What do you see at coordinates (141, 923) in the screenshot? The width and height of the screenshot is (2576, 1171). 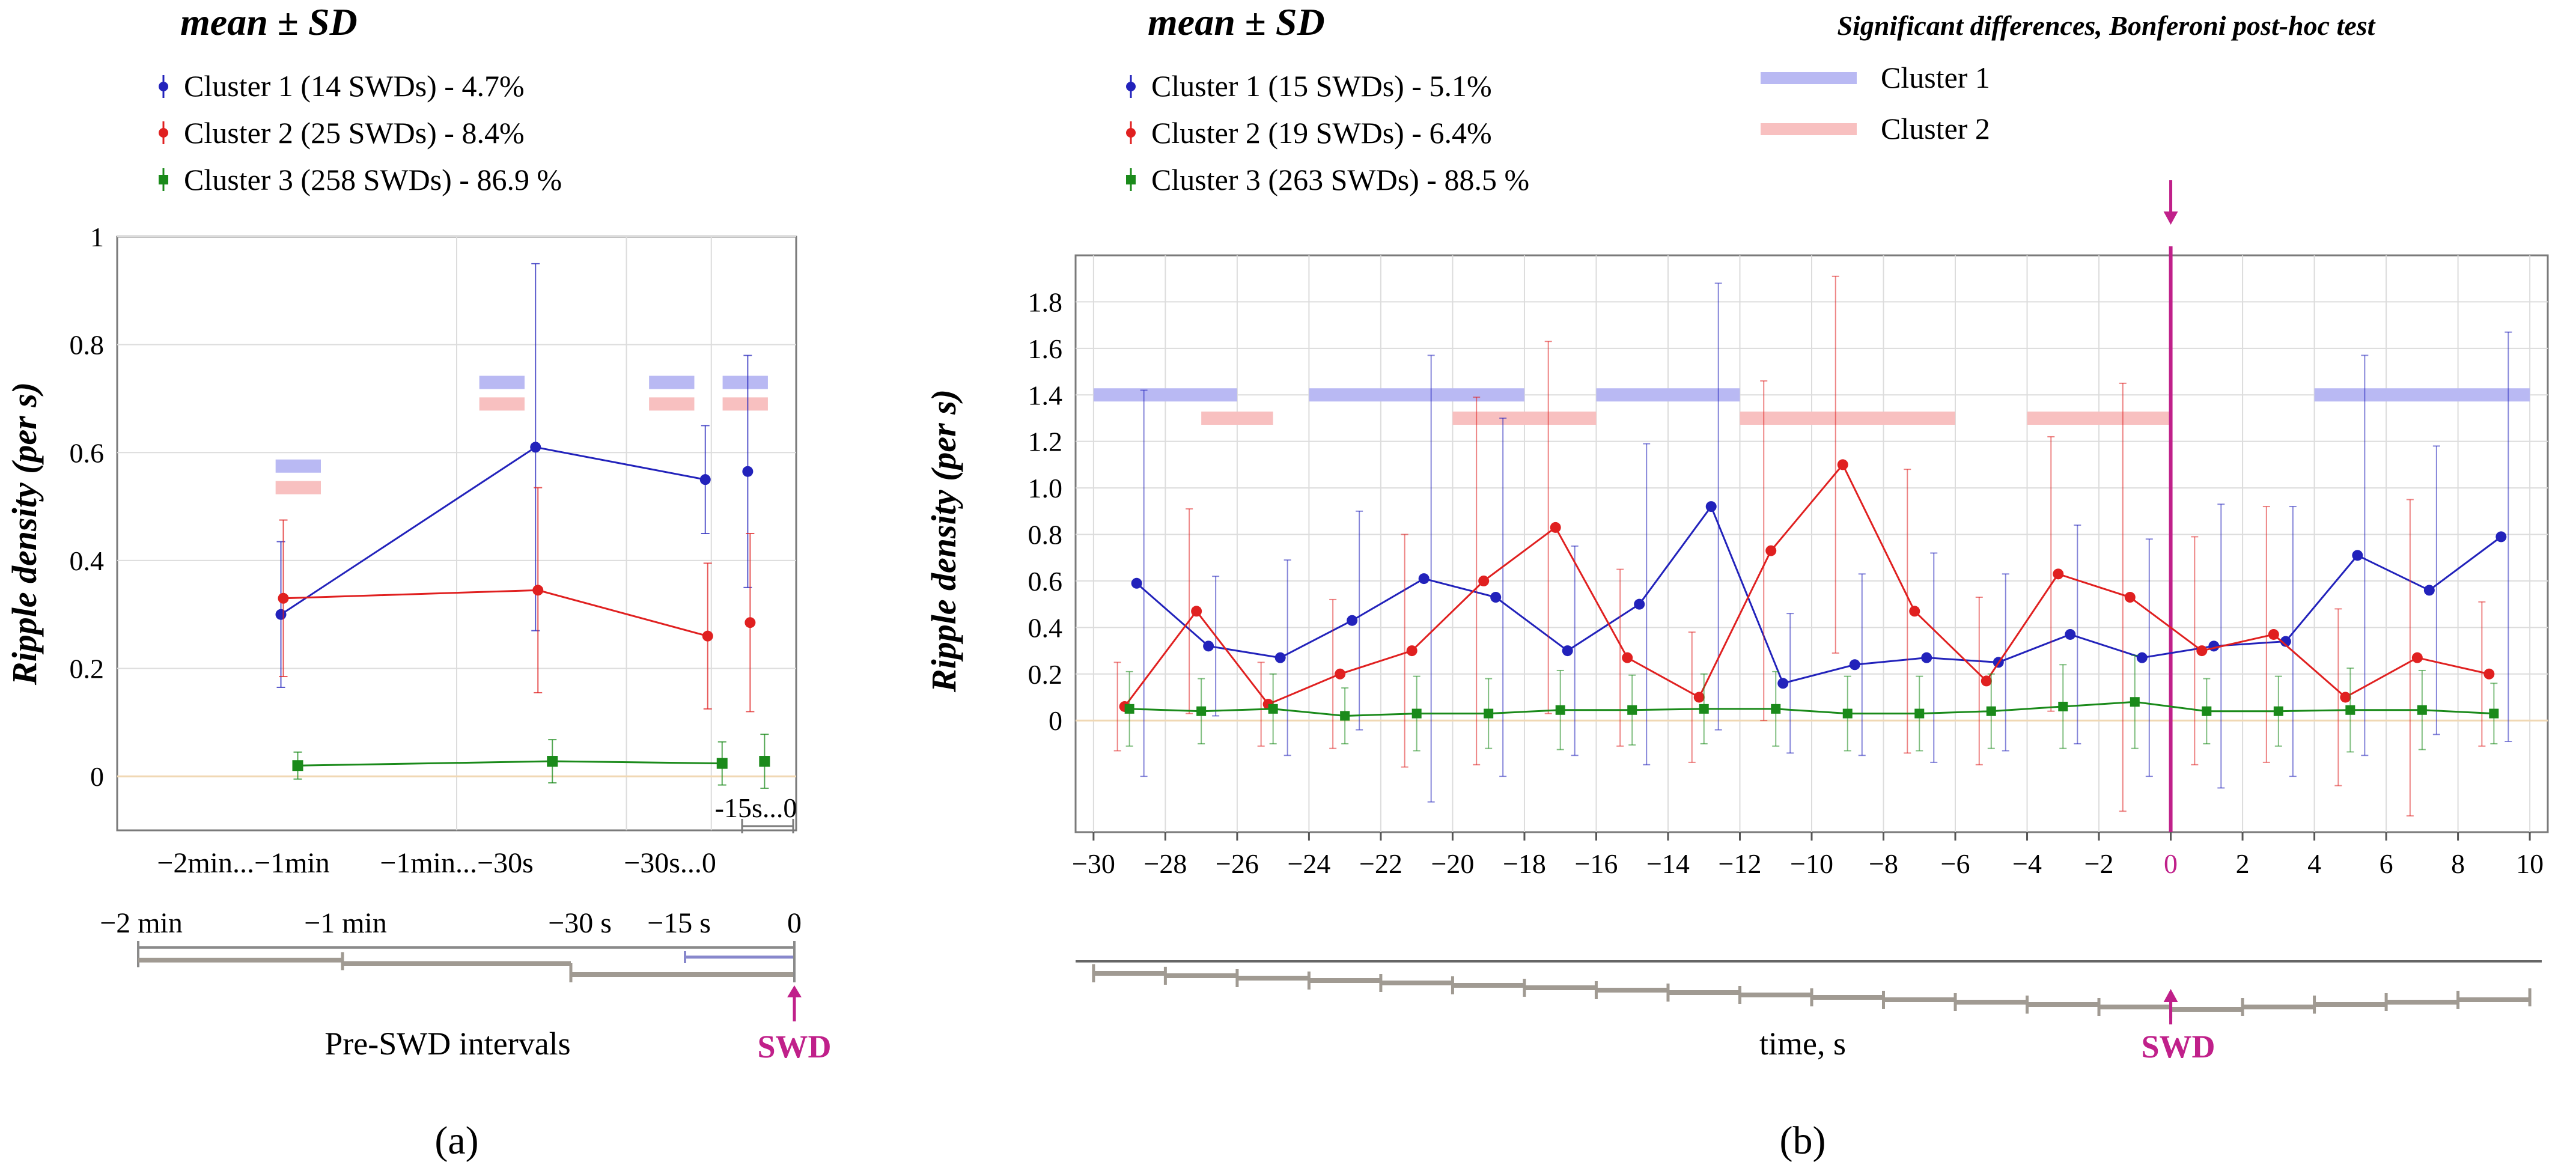 I see `time-label-0: −2 min` at bounding box center [141, 923].